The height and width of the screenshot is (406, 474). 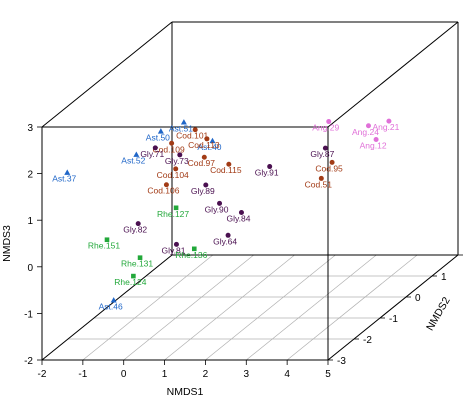 I want to click on point-rhe-131: Rhe.131, so click(x=137, y=262).